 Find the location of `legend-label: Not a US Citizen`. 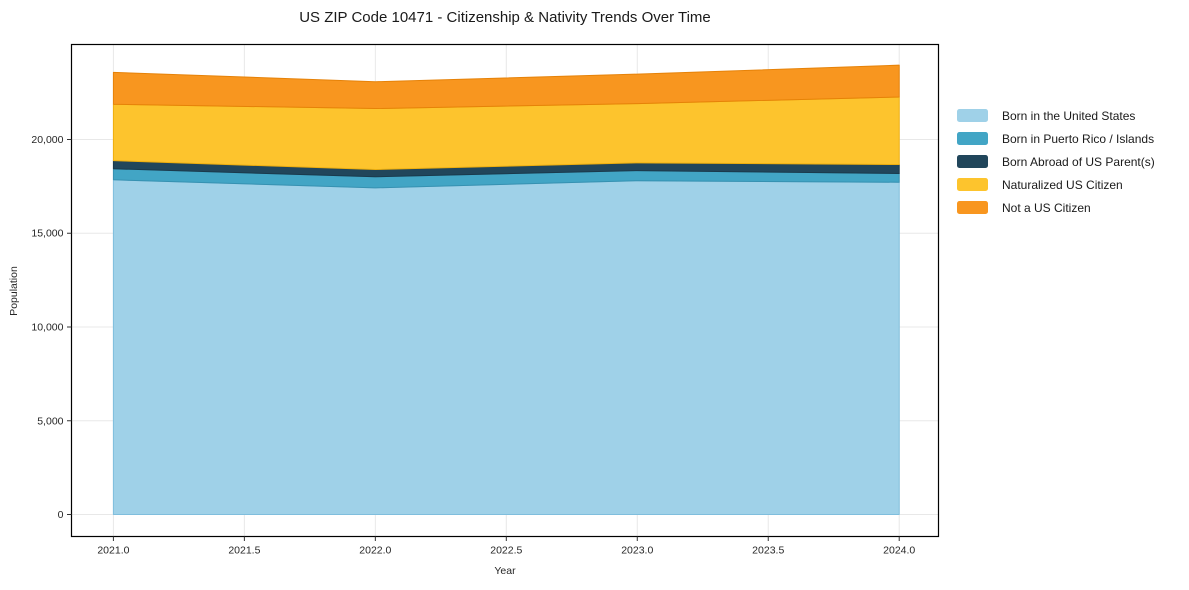

legend-label: Not a US Citizen is located at coordinates (1046, 207).